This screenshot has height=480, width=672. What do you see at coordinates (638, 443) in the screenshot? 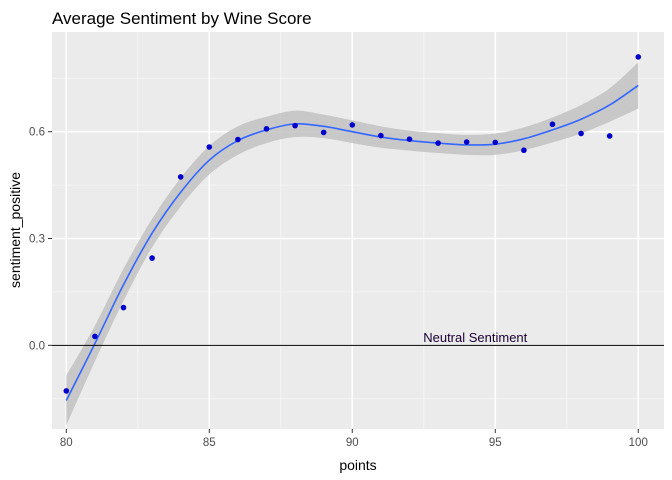
I see `x-tick-label: 100` at bounding box center [638, 443].